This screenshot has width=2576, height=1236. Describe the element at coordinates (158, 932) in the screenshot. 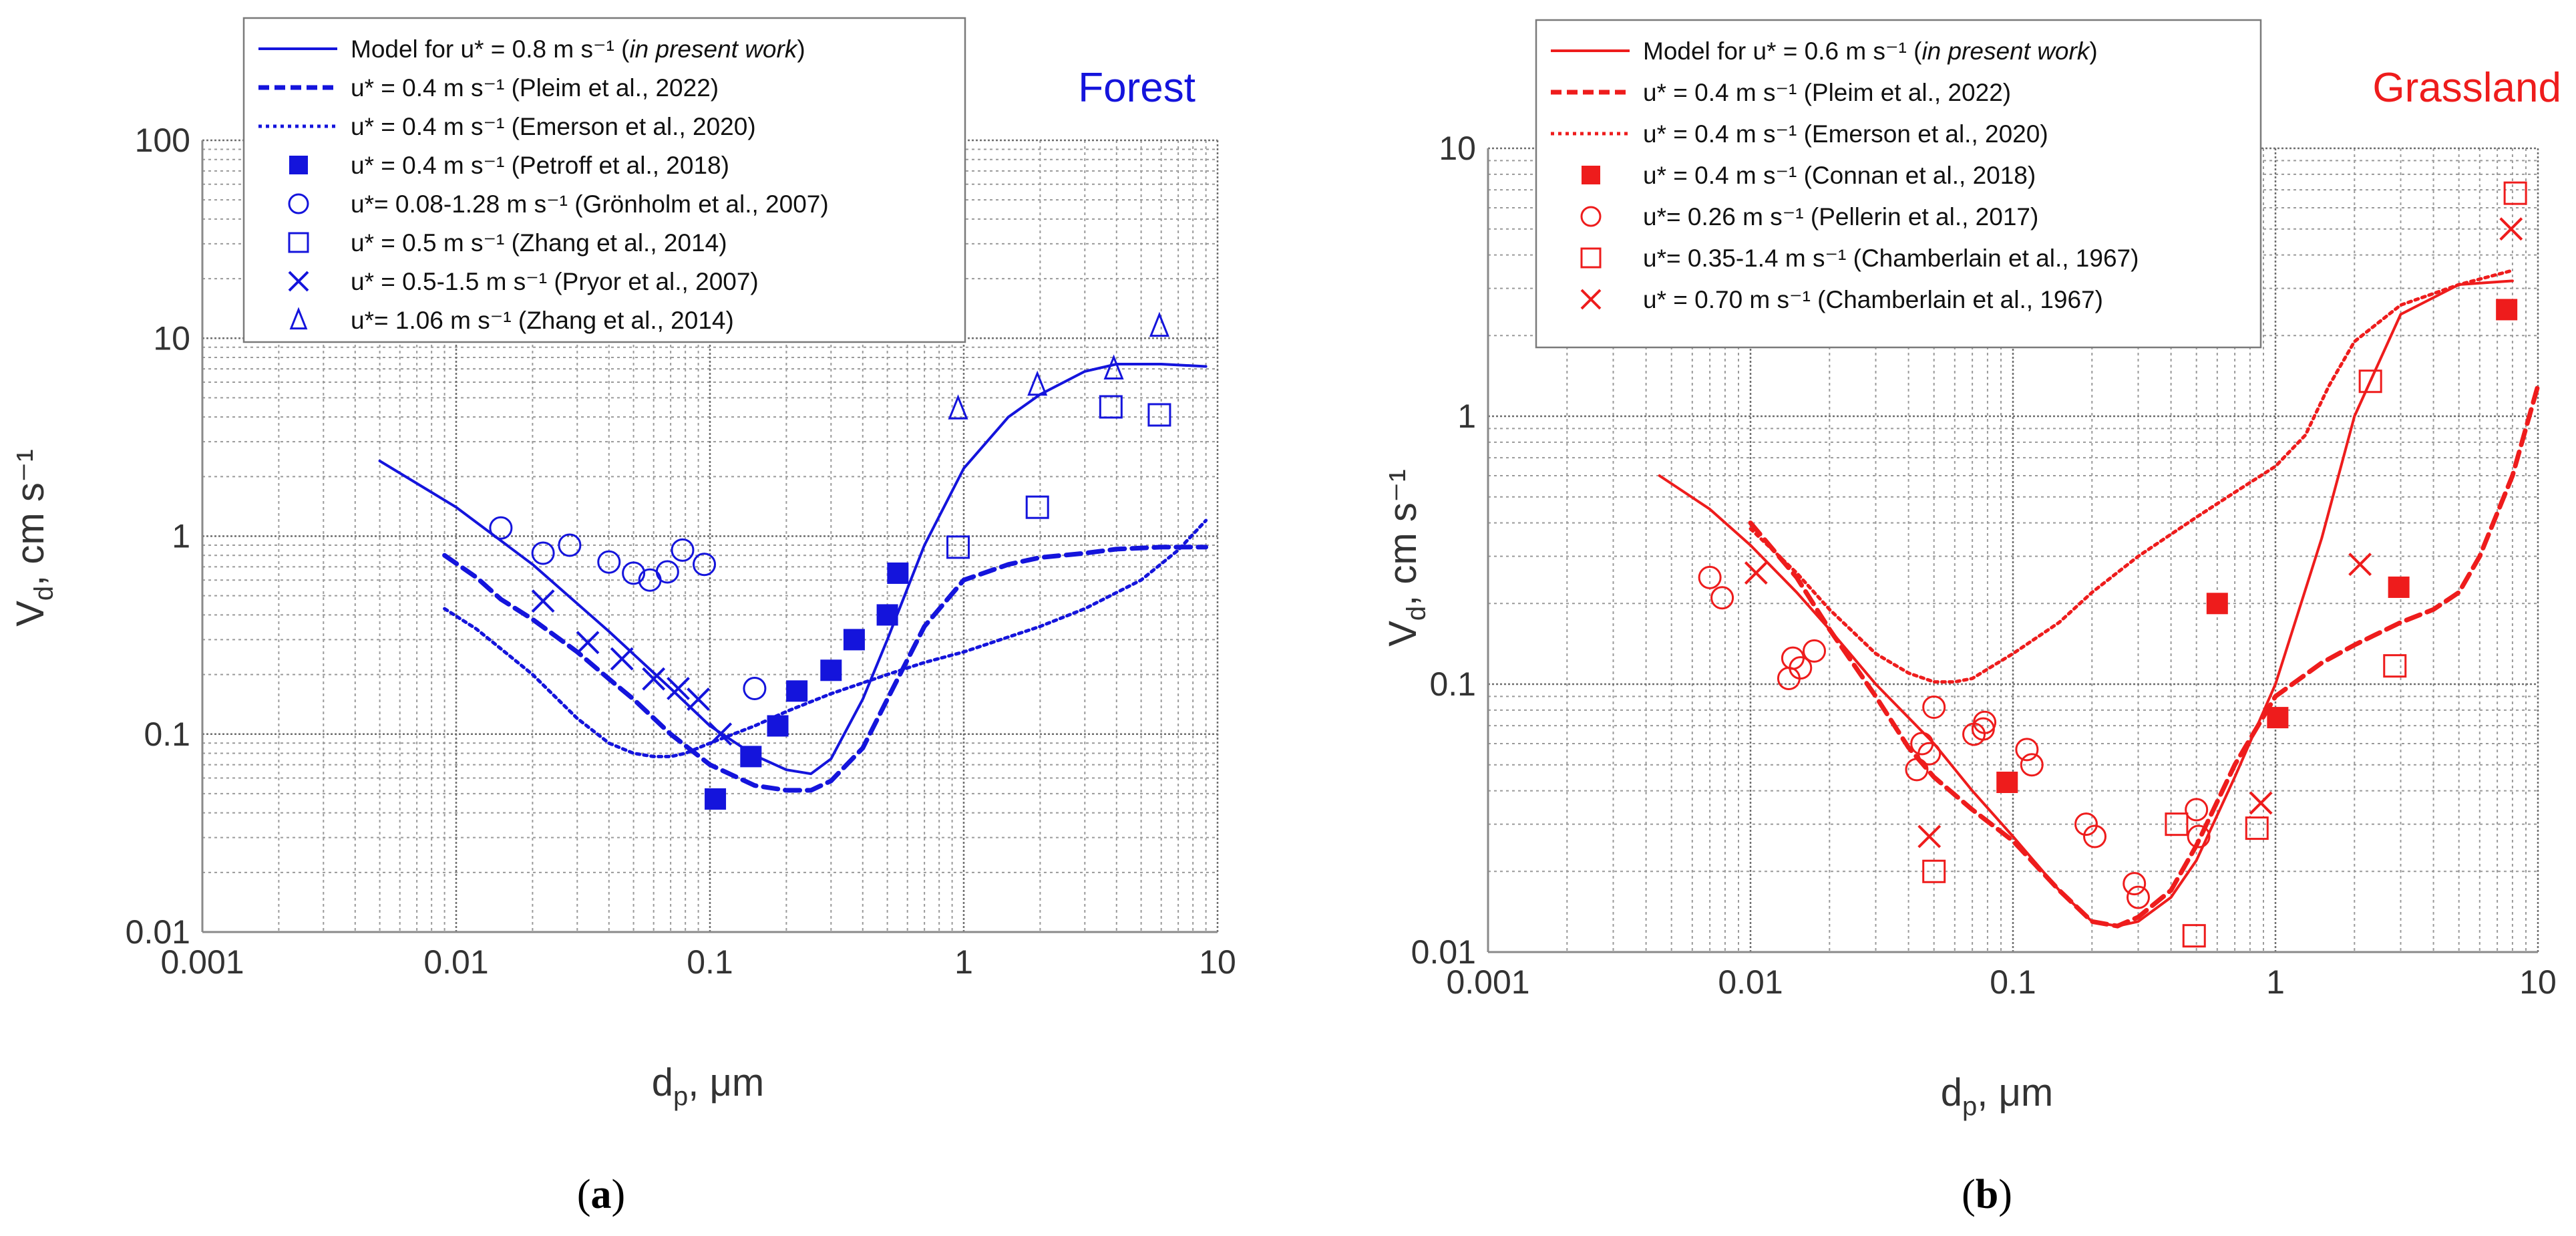

I see `y-tick-label: 0.01` at that location.